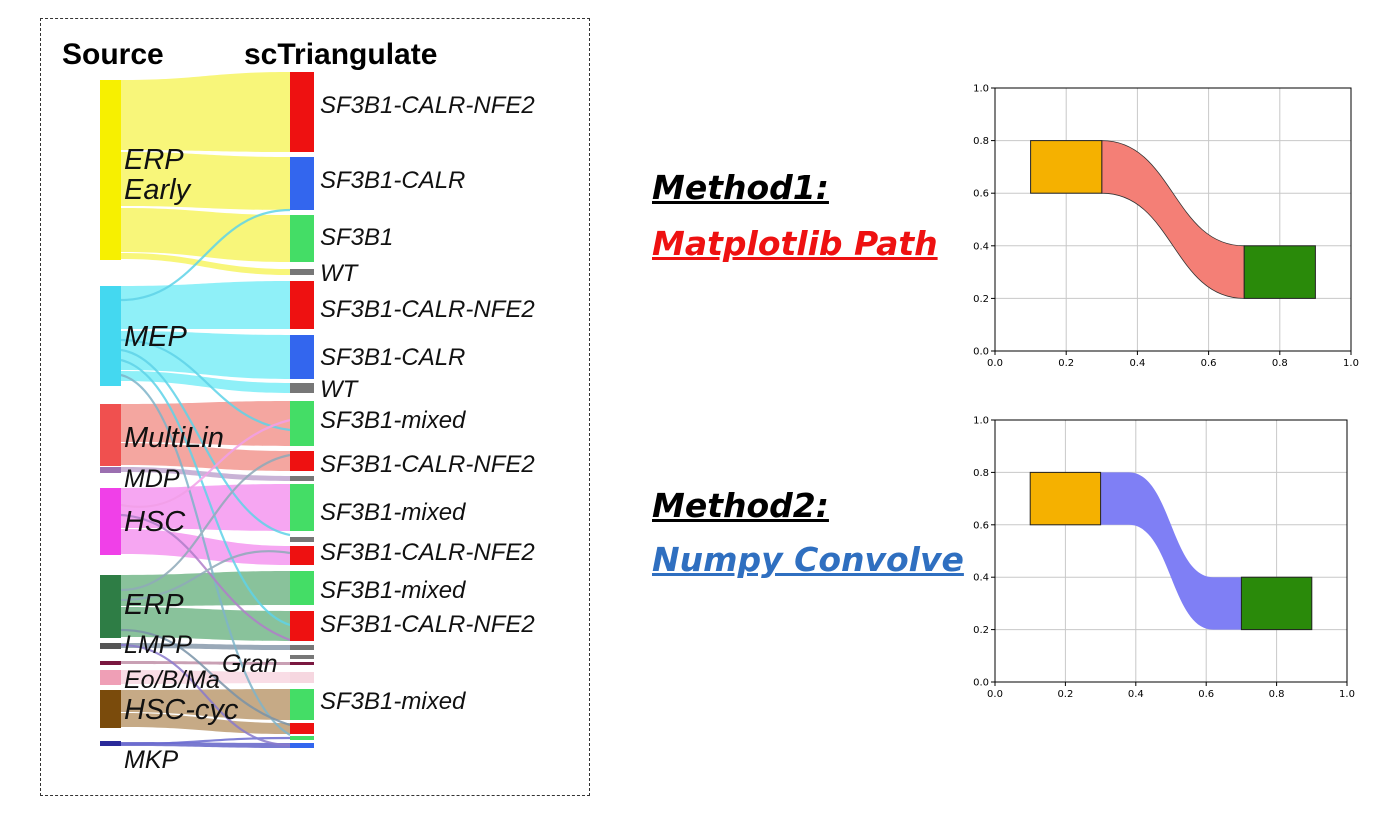 This screenshot has height=819, width=1400. I want to click on flow-hsc-cyc-mixed, so click(205, 704).